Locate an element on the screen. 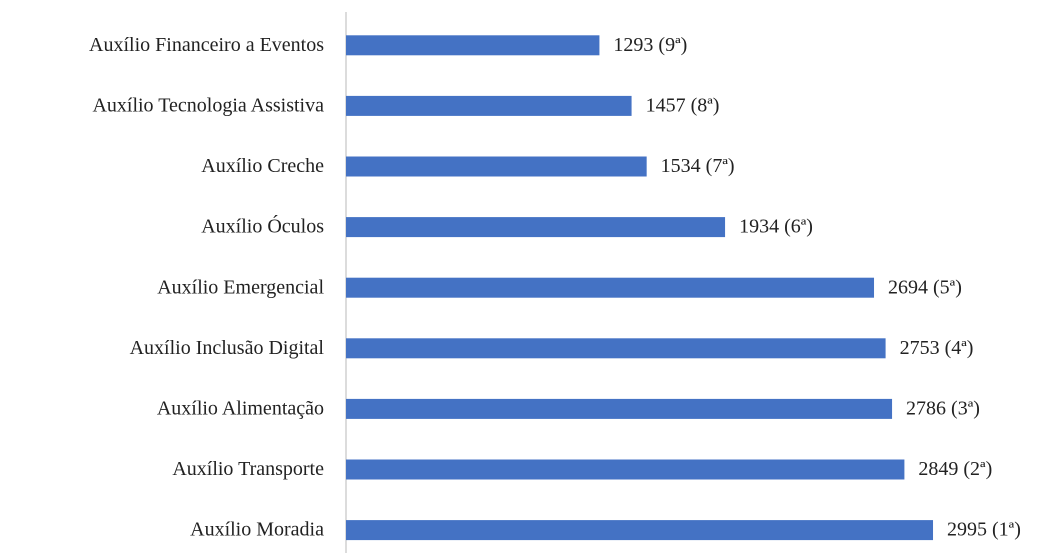  data-label: 1934 (6ª) is located at coordinates (776, 227).